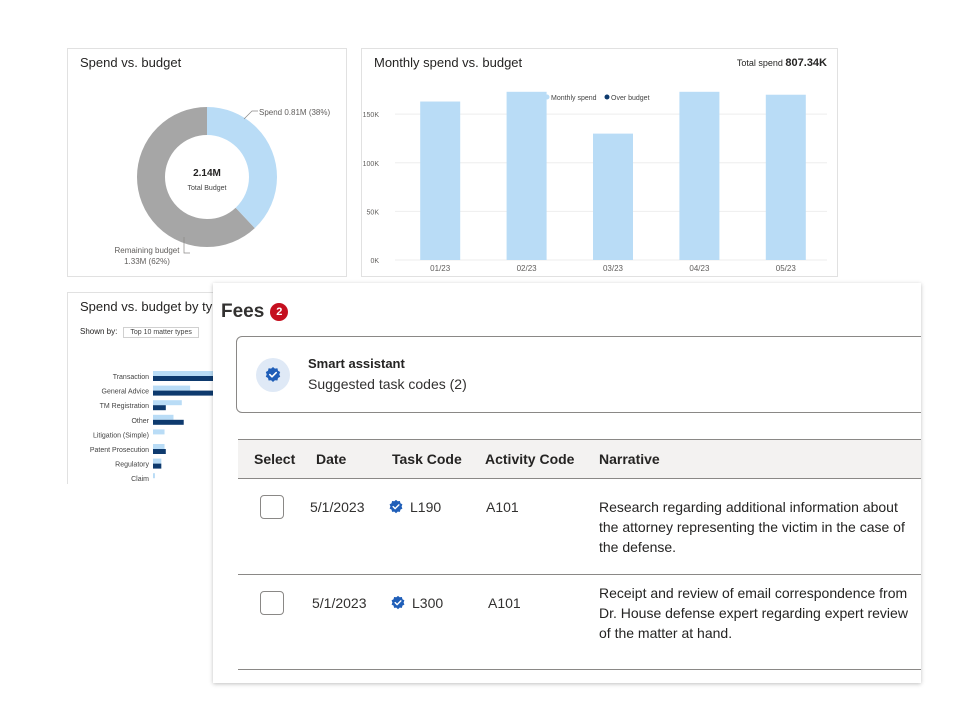 The height and width of the screenshot is (720, 960). I want to click on smart-assistant-title: Smart assistant, so click(356, 363).